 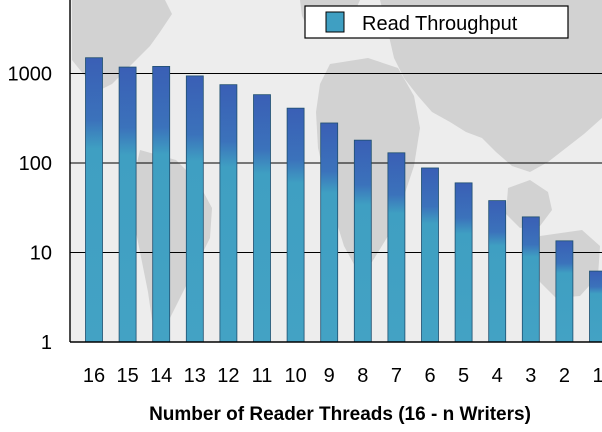 I want to click on y-tick-label: 10, so click(x=41, y=254).